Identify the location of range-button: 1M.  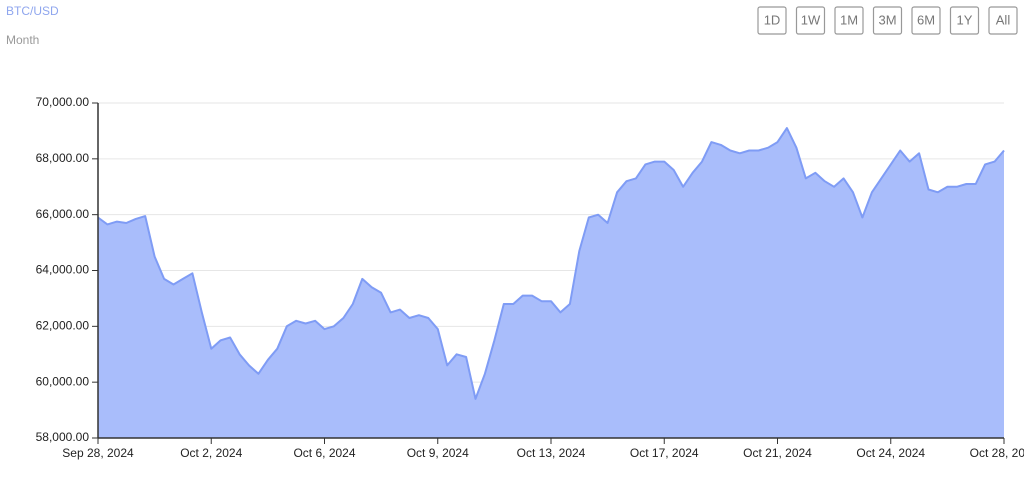
(849, 20).